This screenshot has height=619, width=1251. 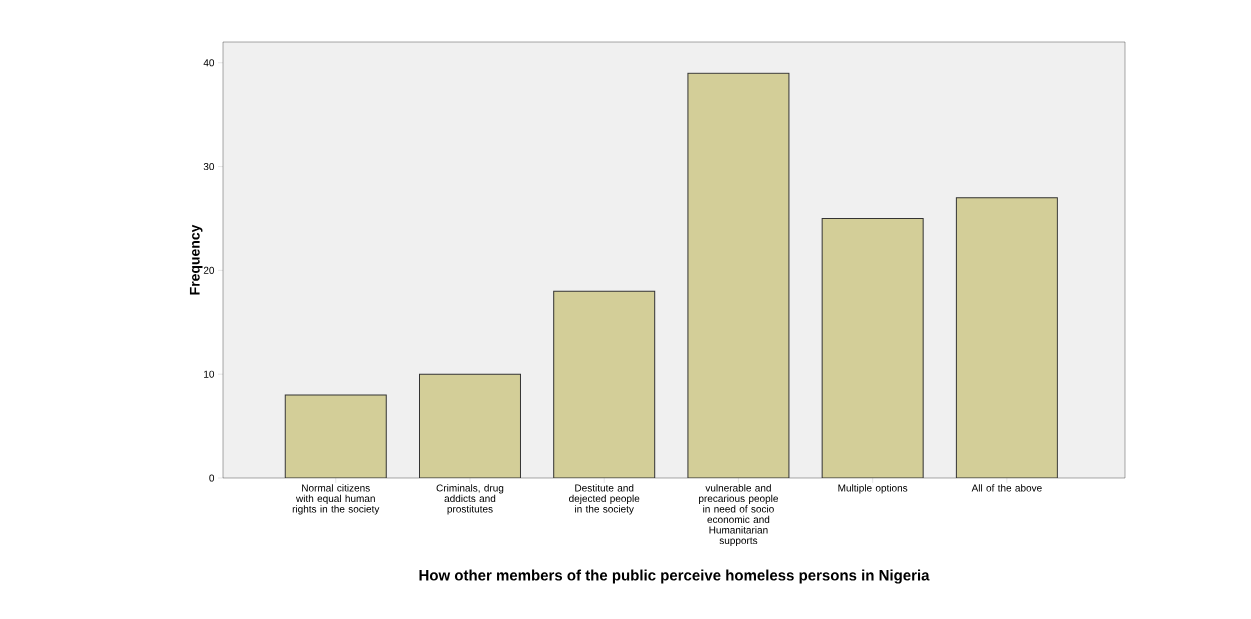 What do you see at coordinates (209, 167) in the screenshot?
I see `y-tick-label: 30` at bounding box center [209, 167].